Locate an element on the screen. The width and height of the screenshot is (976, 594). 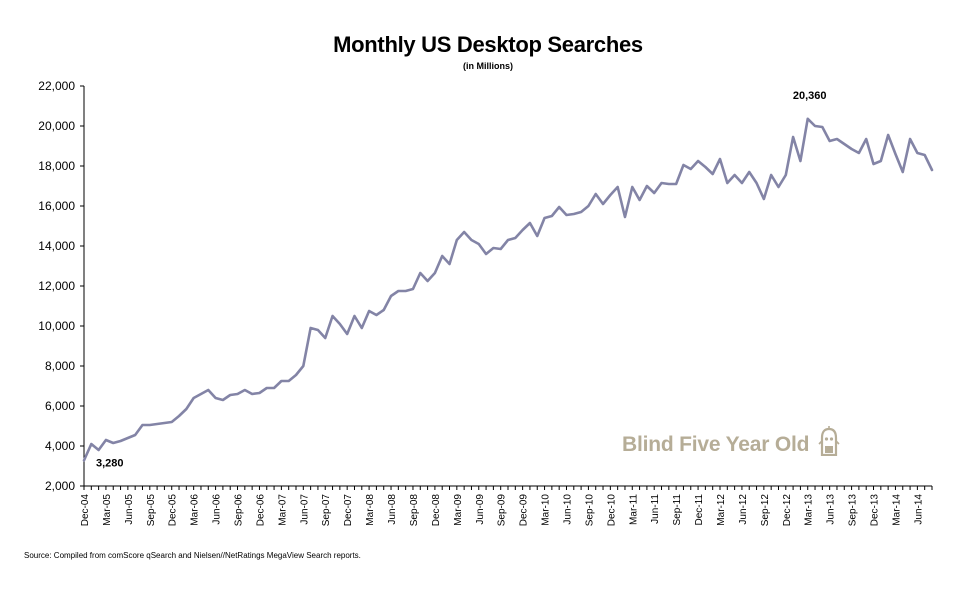
x-tick-label: Mar-08 is located at coordinates (370, 510).